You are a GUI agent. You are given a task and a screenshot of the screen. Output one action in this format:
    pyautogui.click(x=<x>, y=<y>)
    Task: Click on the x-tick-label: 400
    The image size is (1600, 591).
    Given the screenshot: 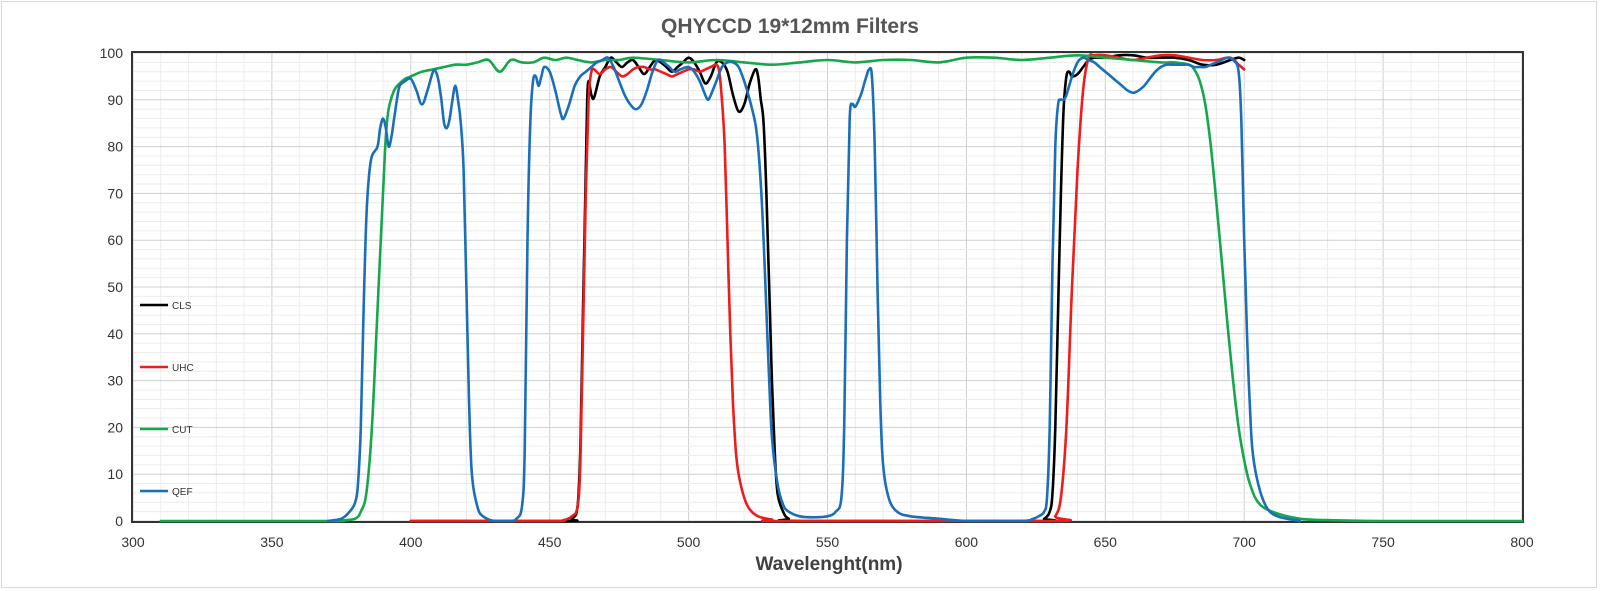 What is the action you would take?
    pyautogui.click(x=411, y=542)
    